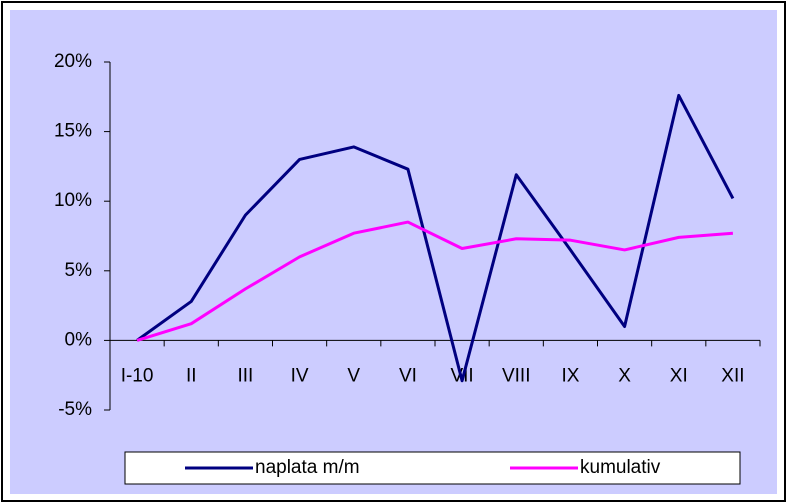 The height and width of the screenshot is (504, 788). Describe the element at coordinates (570, 375) in the screenshot. I see `x-tick-label: IX` at that location.